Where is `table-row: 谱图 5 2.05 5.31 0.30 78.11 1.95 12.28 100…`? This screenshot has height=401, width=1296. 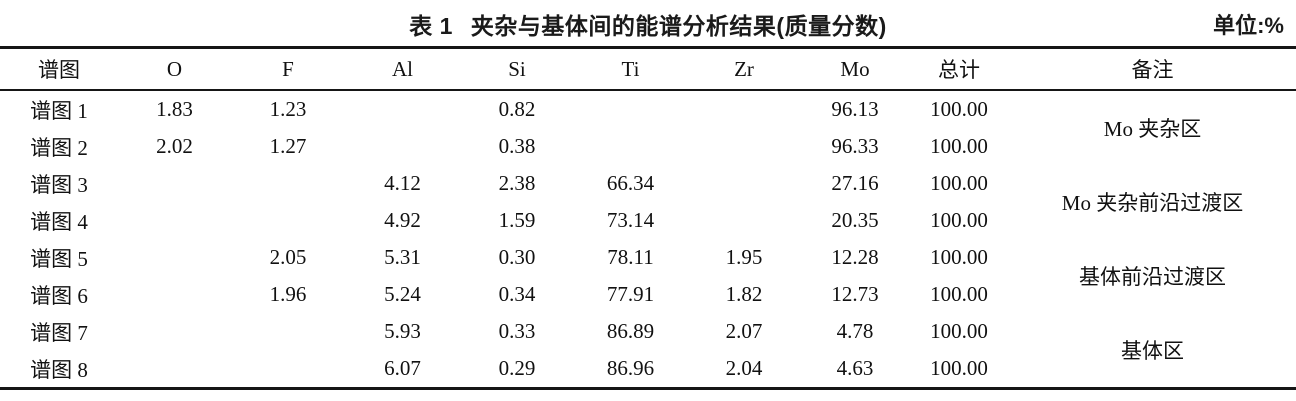 table-row: 谱图 5 2.05 5.31 0.30 78.11 1.95 12.28 100… is located at coordinates (648, 264).